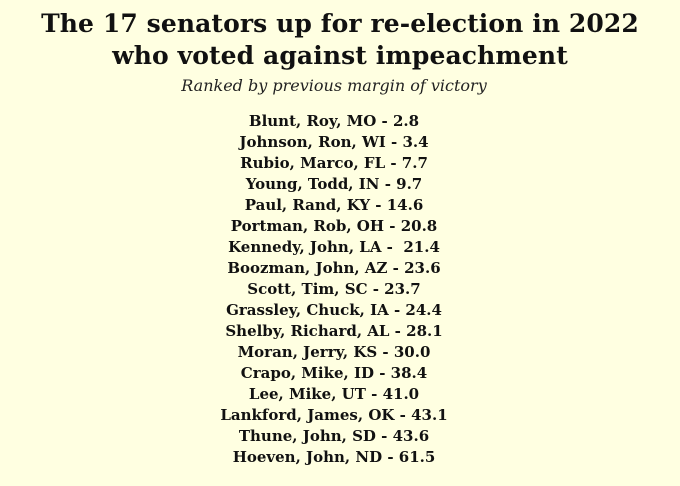 Image resolution: width=680 pixels, height=486 pixels. I want to click on list-item: Grassley, Chuck, IA - 24.4, so click(334, 310).